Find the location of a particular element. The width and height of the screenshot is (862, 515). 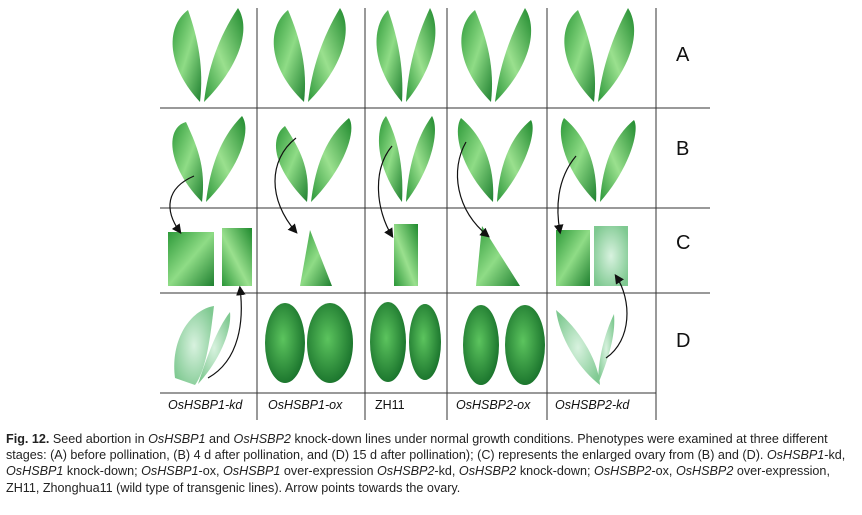

row-label-d: D is located at coordinates (683, 341).